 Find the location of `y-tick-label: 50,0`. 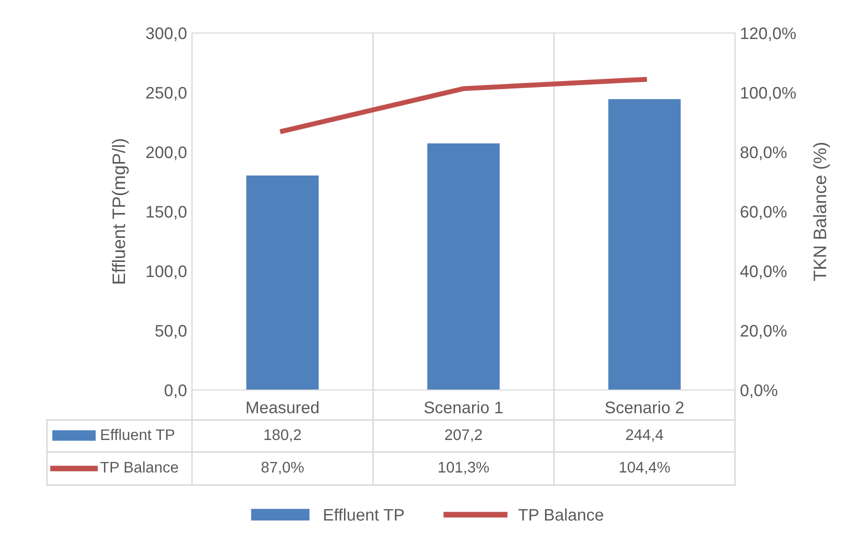

y-tick-label: 50,0 is located at coordinates (170, 331).